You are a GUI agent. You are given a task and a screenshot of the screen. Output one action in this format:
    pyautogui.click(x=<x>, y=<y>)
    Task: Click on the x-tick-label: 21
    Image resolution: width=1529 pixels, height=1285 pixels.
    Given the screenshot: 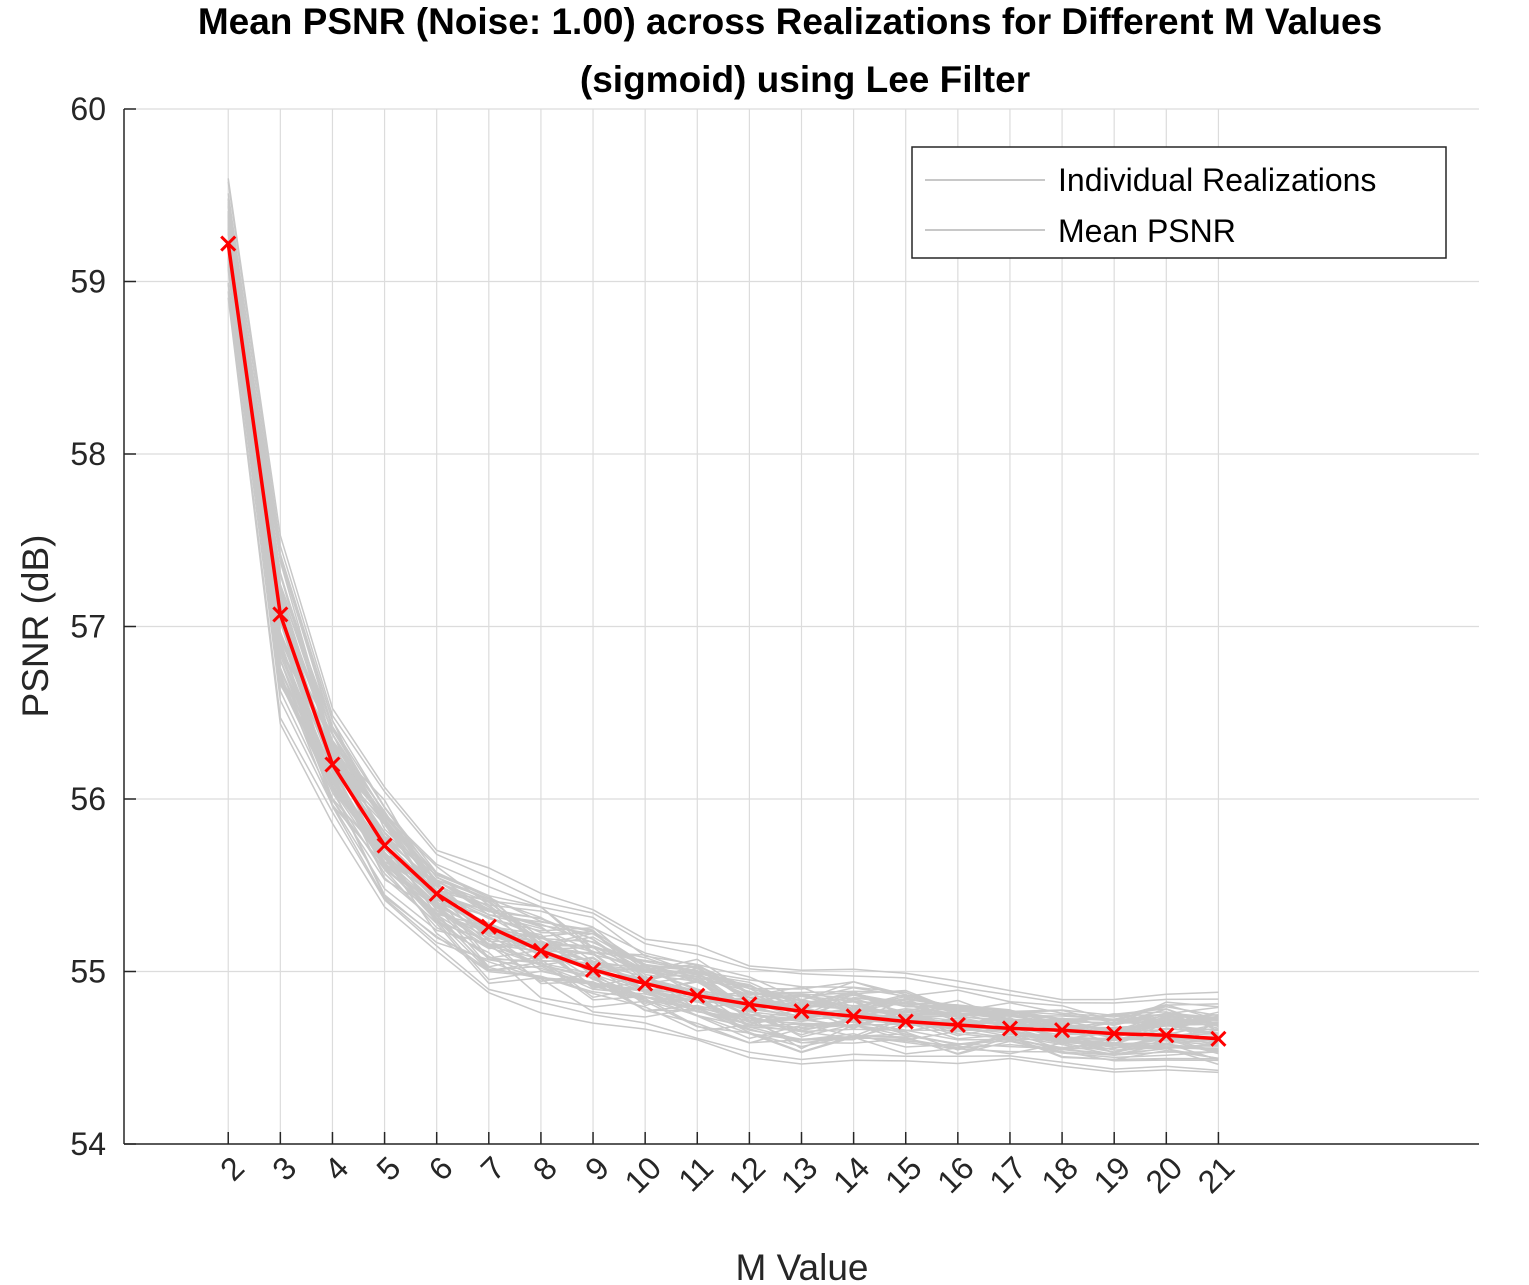 What is the action you would take?
    pyautogui.click(x=1216, y=1174)
    